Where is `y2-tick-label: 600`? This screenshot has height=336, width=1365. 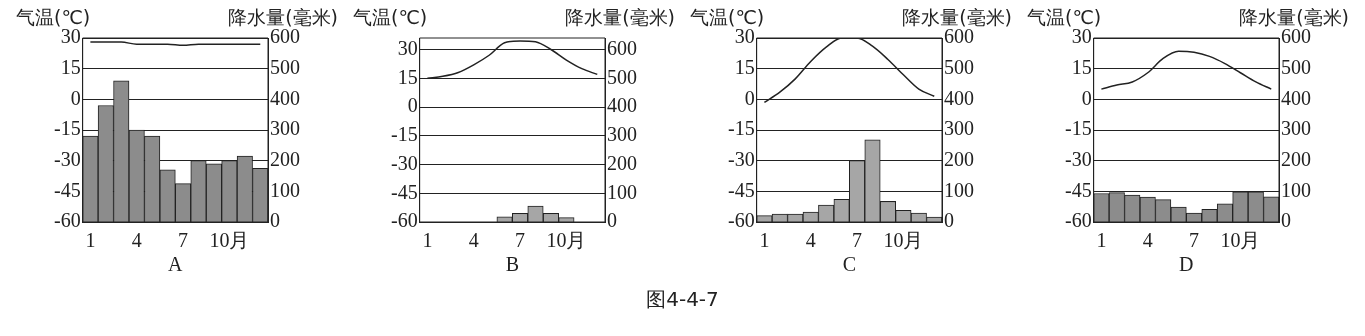 y2-tick-label: 600 is located at coordinates (621, 47).